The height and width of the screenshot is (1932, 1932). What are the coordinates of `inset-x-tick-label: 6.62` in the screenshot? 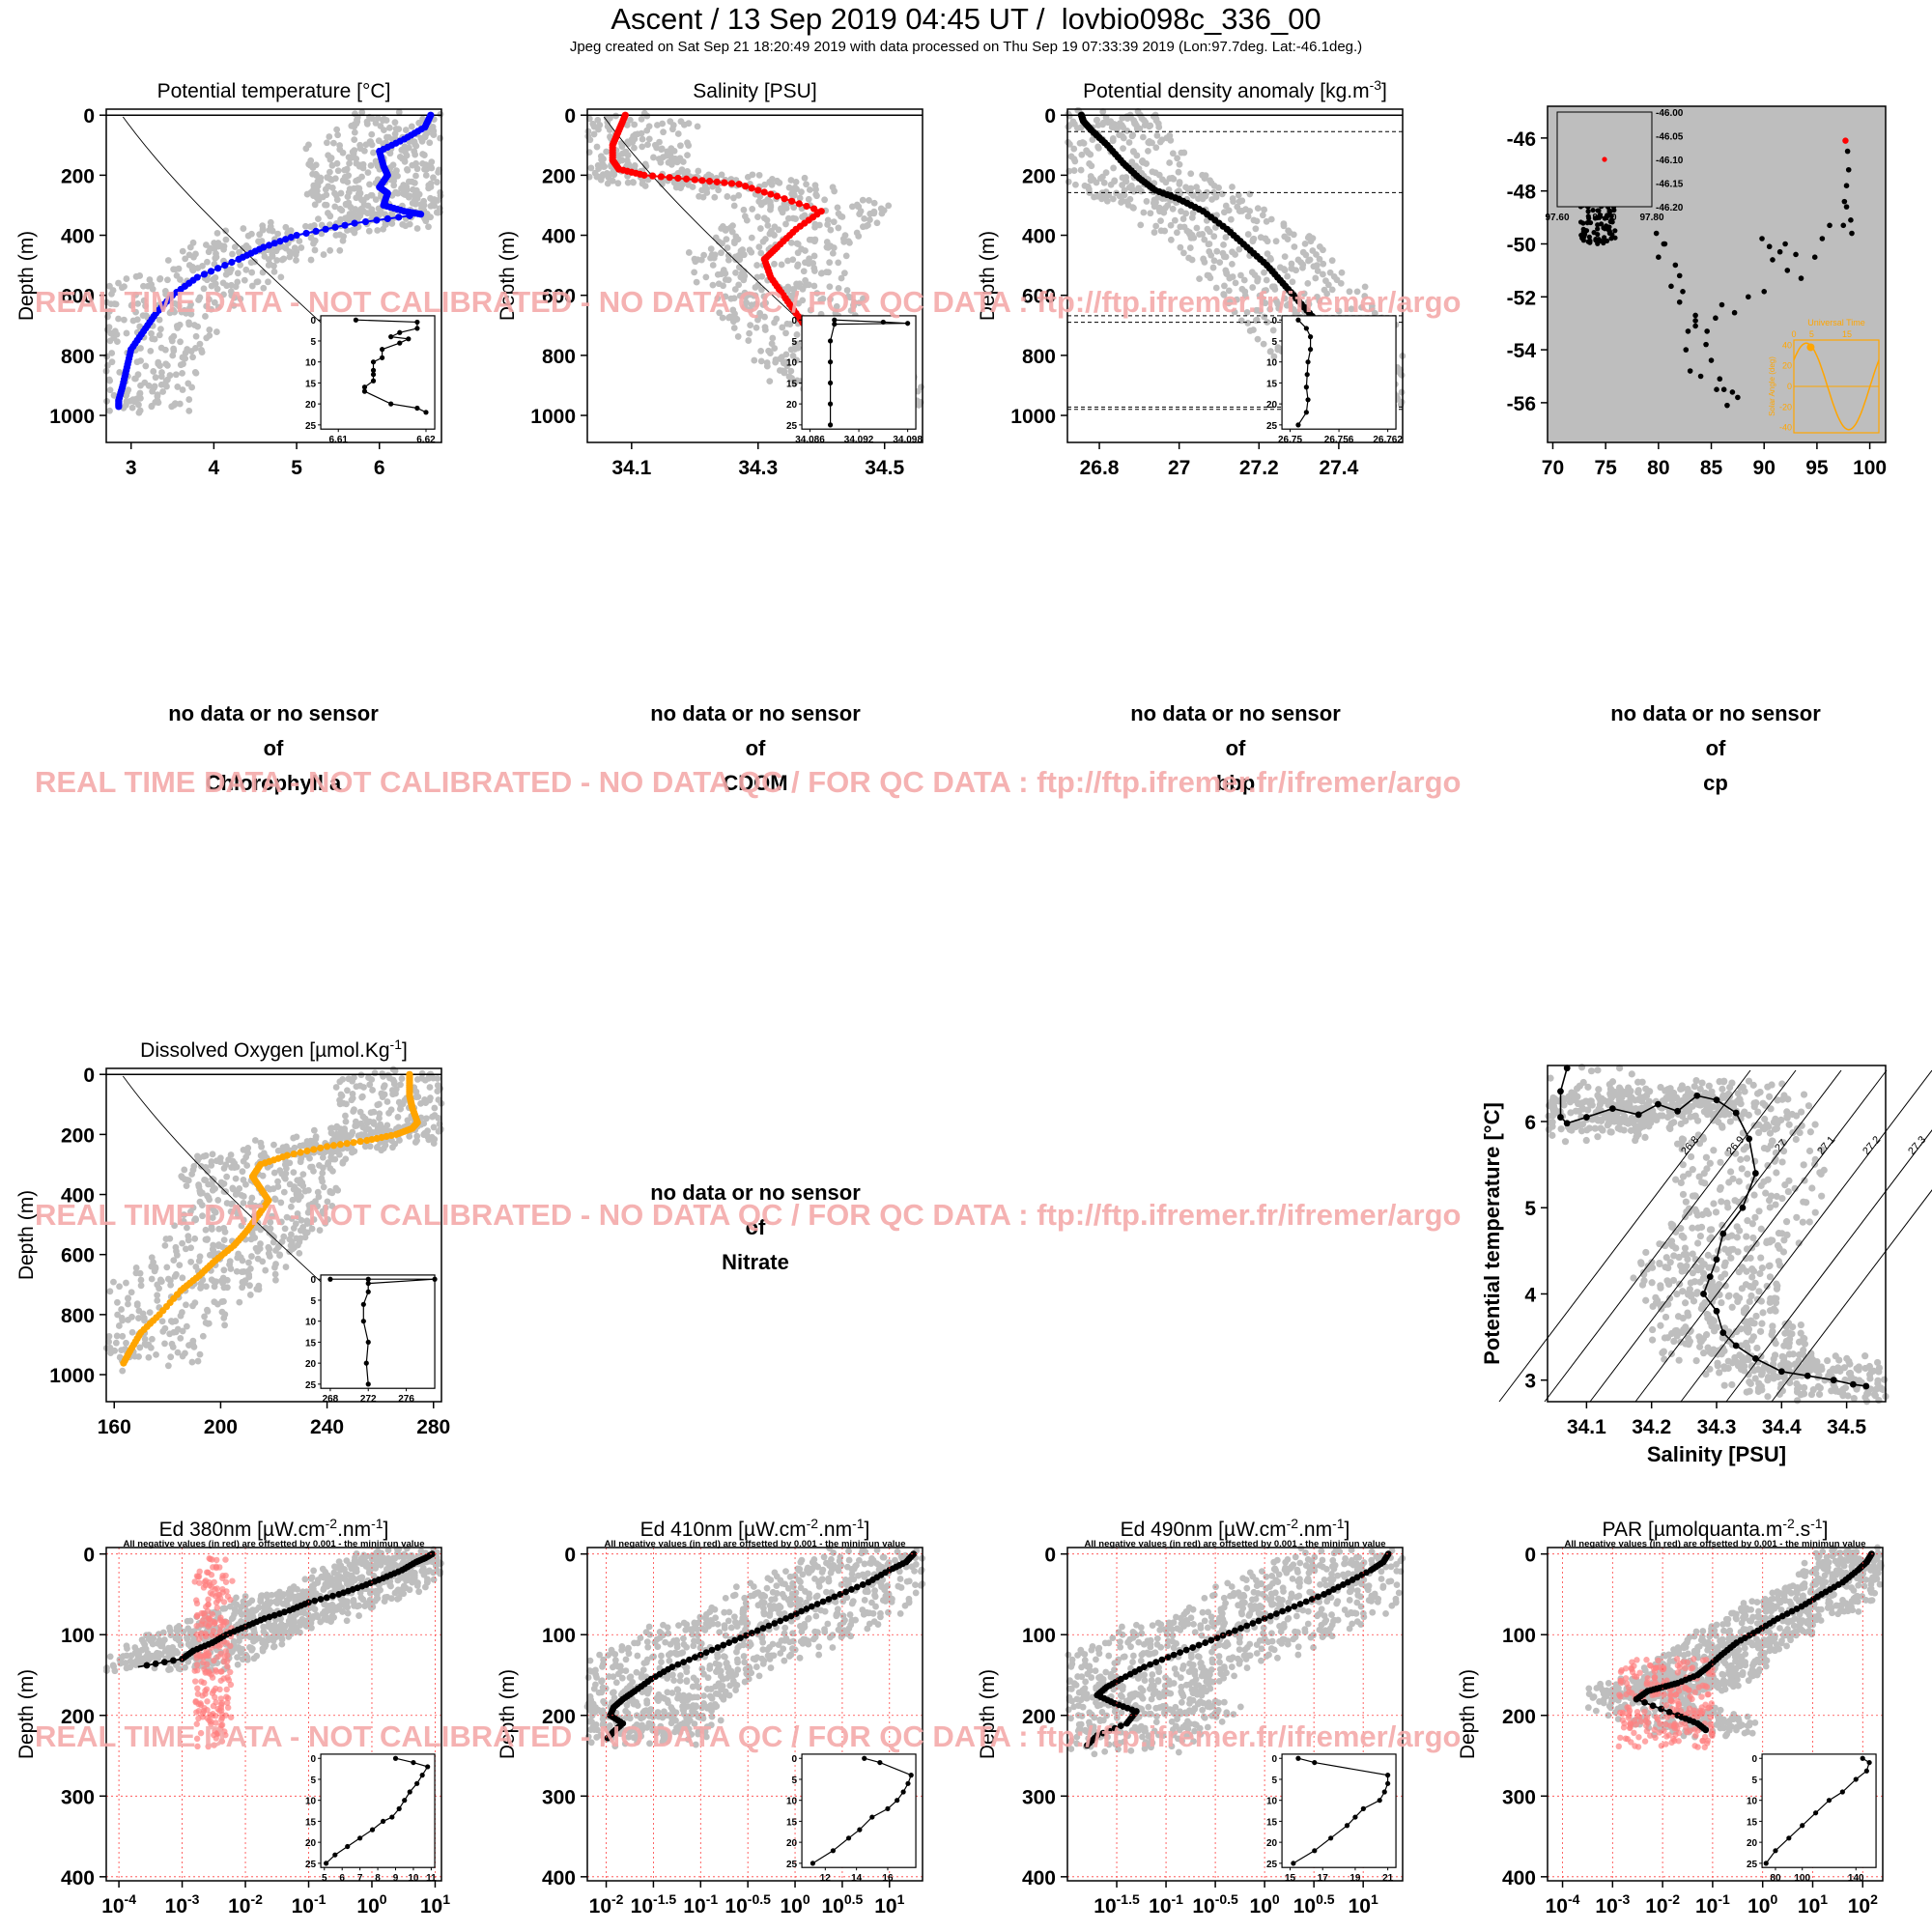 It's located at (426, 440).